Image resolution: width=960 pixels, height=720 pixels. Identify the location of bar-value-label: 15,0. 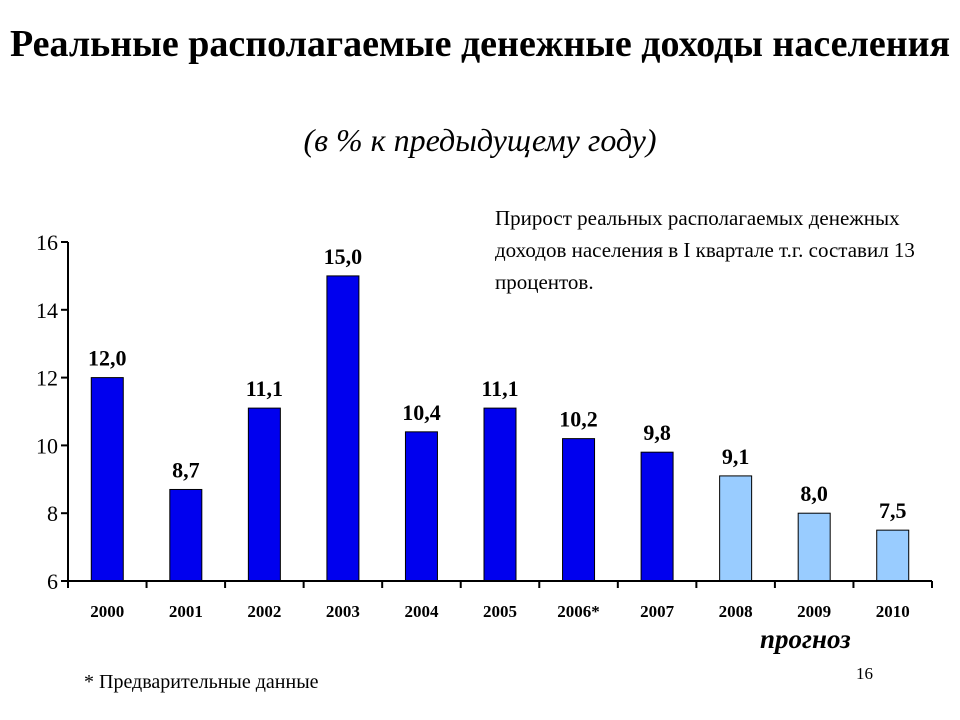
(343, 256).